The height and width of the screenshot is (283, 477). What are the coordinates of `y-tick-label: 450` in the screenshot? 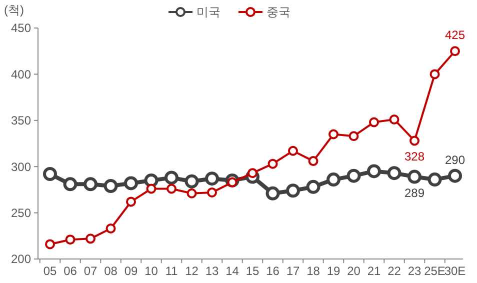 It's located at (21, 28).